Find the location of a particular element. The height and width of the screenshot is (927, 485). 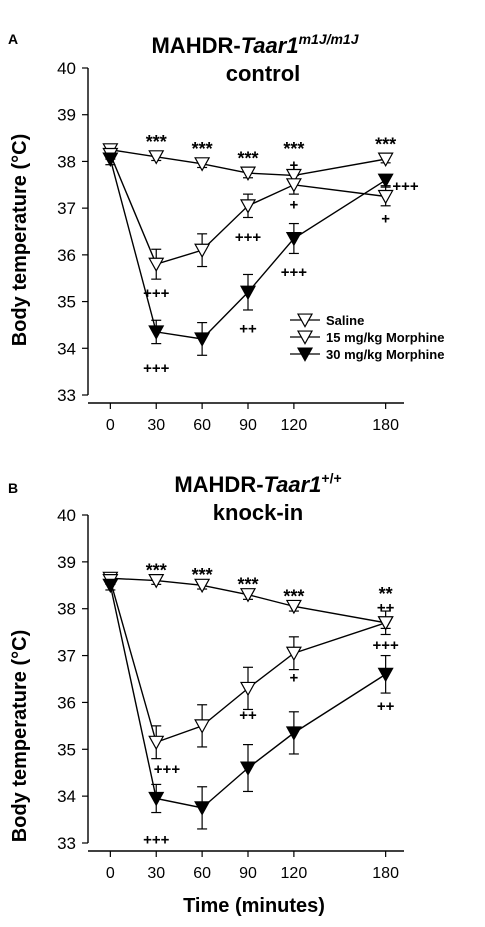

legend-label: 15 mg/kg Morphine is located at coordinates (385, 337).